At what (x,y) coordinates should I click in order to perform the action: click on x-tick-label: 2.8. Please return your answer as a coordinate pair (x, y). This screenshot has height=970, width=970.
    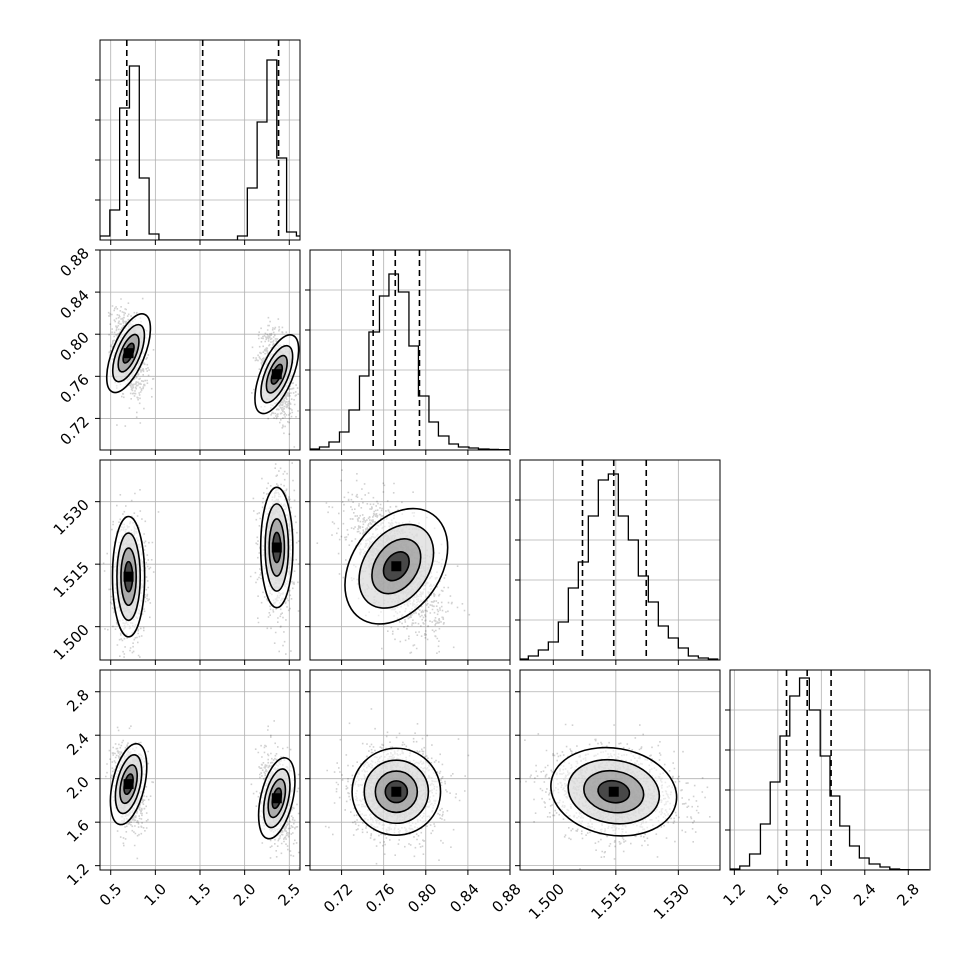
    Looking at the image, I should click on (908, 895).